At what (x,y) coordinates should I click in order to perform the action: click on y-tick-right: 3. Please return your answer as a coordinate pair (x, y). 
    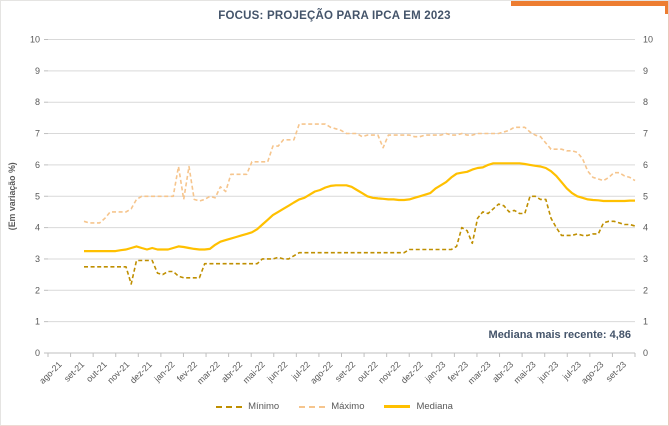
    Looking at the image, I should click on (645, 259).